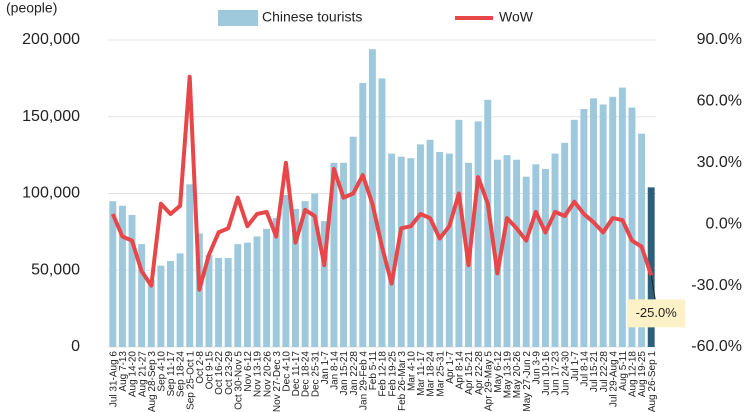  Describe the element at coordinates (229, 373) in the screenshot. I see `x-tick-label: Oct 23-29` at that location.